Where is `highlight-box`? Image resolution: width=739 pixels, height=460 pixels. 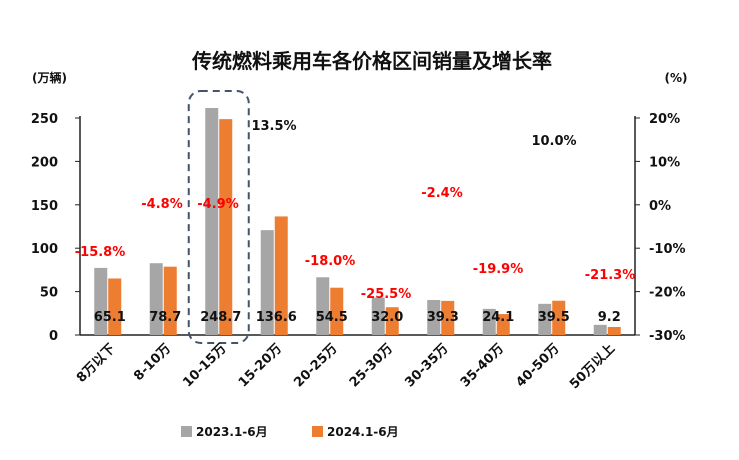 highlight-box is located at coordinates (218, 217).